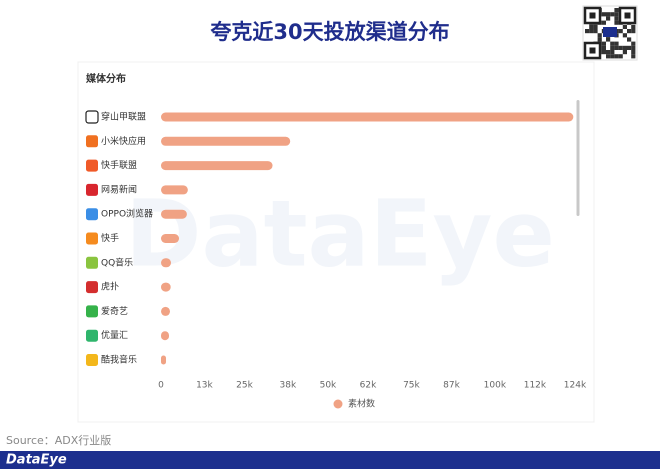 This screenshot has height=469, width=660. I want to click on watermark: DataEye, so click(340, 233).